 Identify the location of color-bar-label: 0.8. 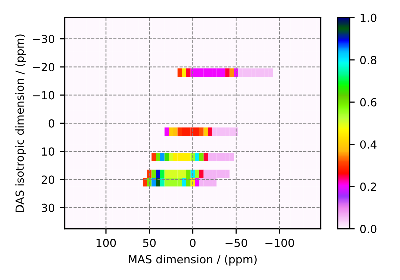
(368, 60).